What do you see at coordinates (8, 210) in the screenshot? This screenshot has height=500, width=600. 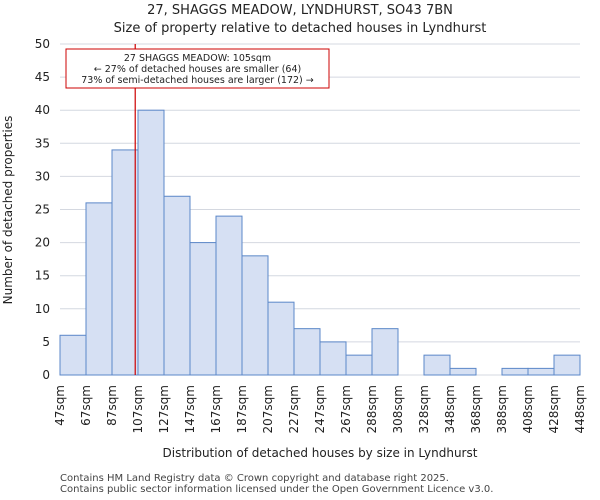 I see `y-axis-label: Number of detached properties` at bounding box center [8, 210].